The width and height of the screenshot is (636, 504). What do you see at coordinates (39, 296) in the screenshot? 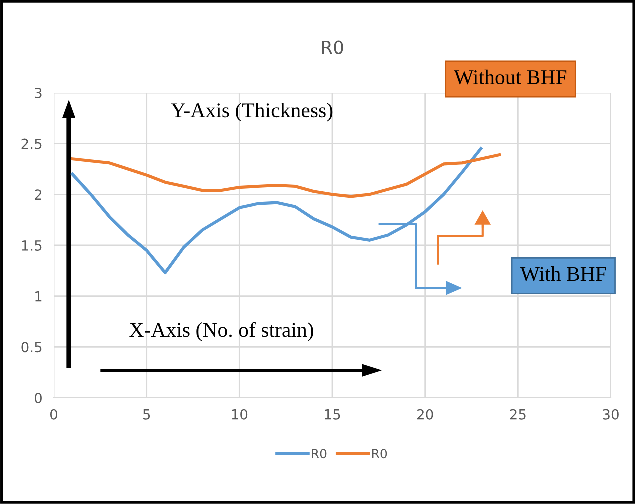
I see `y-tick-label: 1` at bounding box center [39, 296].